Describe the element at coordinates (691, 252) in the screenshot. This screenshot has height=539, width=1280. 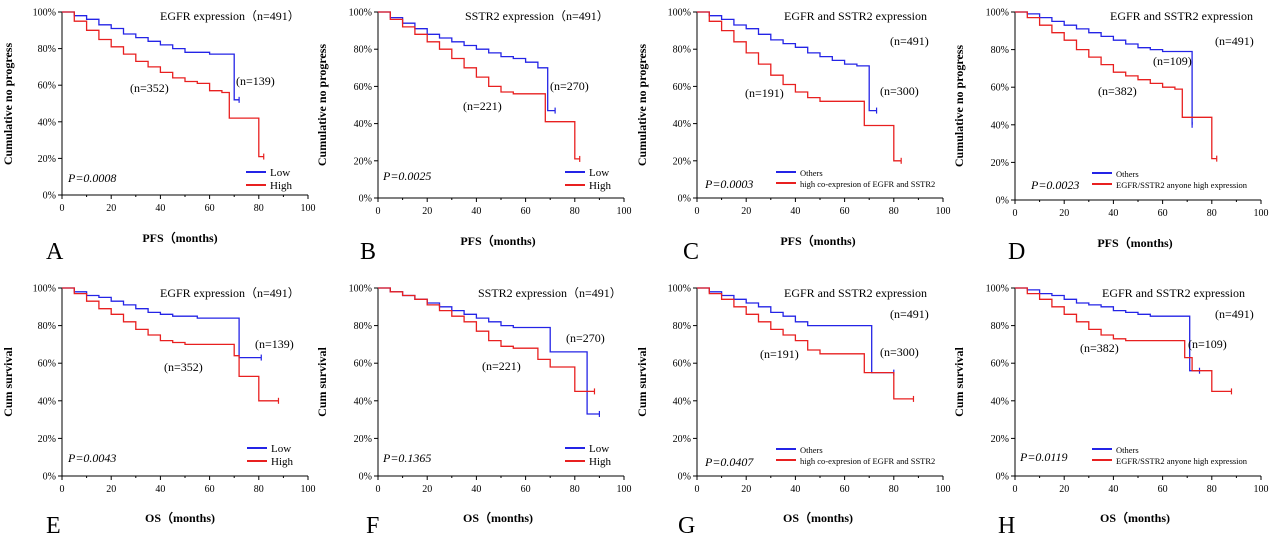
I see `panel-letter: C` at that location.